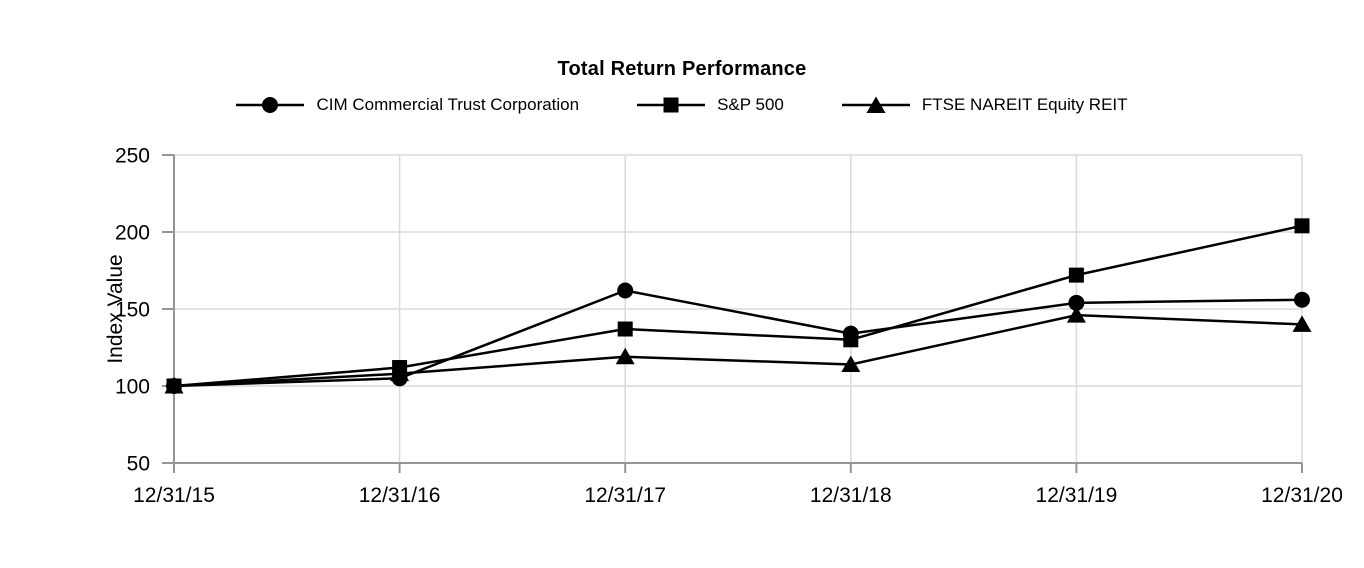  What do you see at coordinates (710, 105) in the screenshot?
I see `legend-item-sp500: S&P 500` at bounding box center [710, 105].